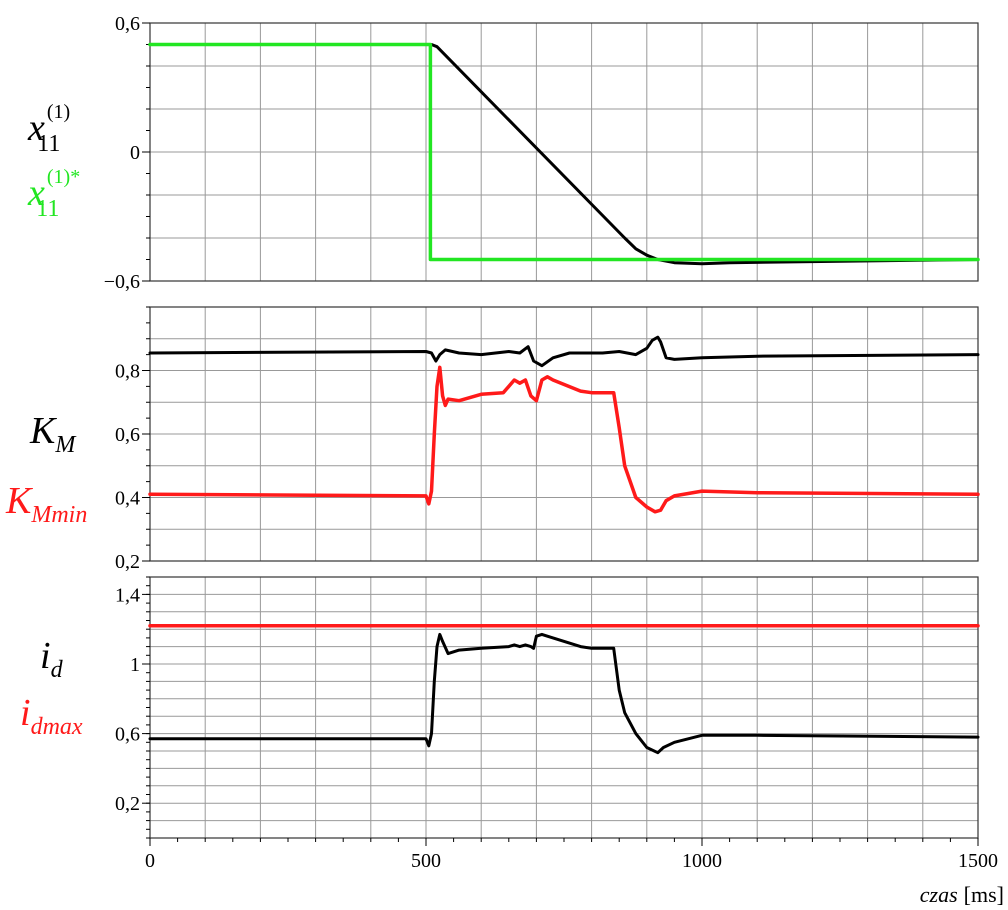 The image size is (1008, 910). Describe the element at coordinates (48, 129) in the screenshot. I see `panel1-ylabel: x (1) 11` at that location.